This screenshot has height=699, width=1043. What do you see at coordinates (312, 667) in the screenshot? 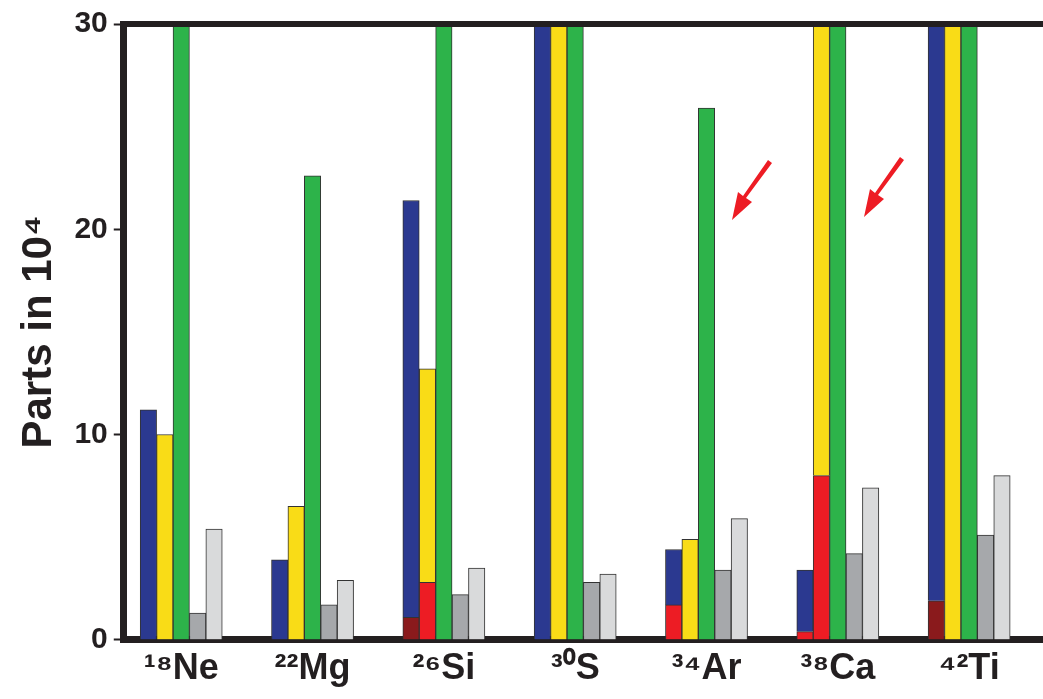
I see `x-tick-label: ²²Mg` at bounding box center [312, 667].